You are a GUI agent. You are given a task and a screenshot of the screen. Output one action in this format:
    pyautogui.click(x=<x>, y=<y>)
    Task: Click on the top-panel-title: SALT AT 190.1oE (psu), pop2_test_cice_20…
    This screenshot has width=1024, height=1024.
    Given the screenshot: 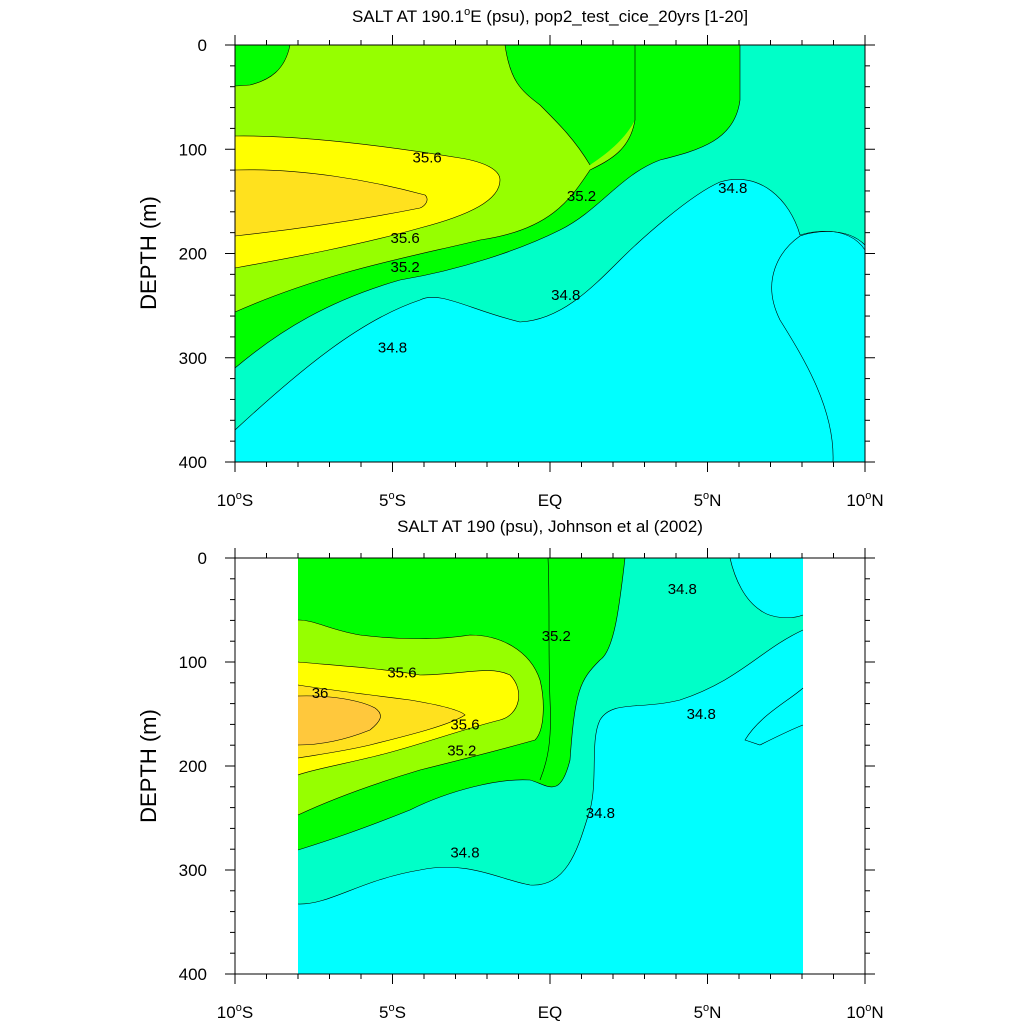 What is the action you would take?
    pyautogui.click(x=550, y=16)
    